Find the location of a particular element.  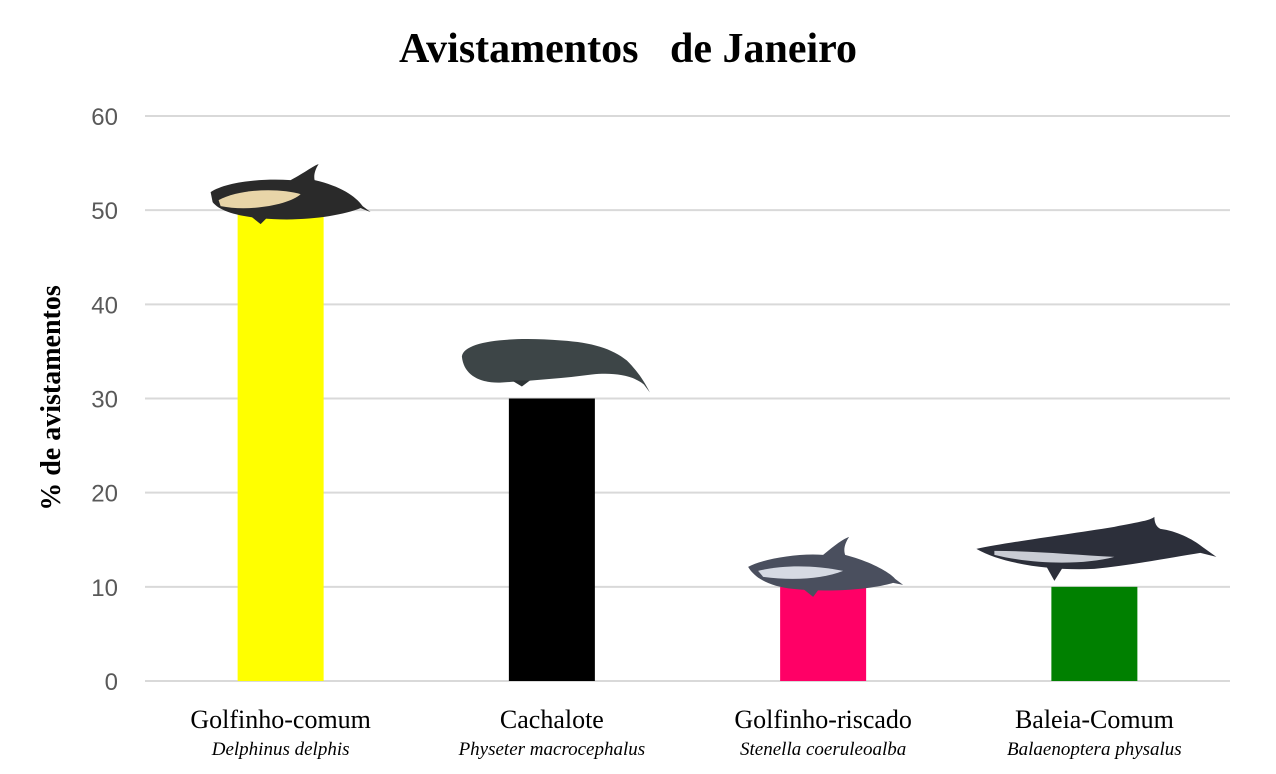

y-tick-label: 60 is located at coordinates (104, 117).